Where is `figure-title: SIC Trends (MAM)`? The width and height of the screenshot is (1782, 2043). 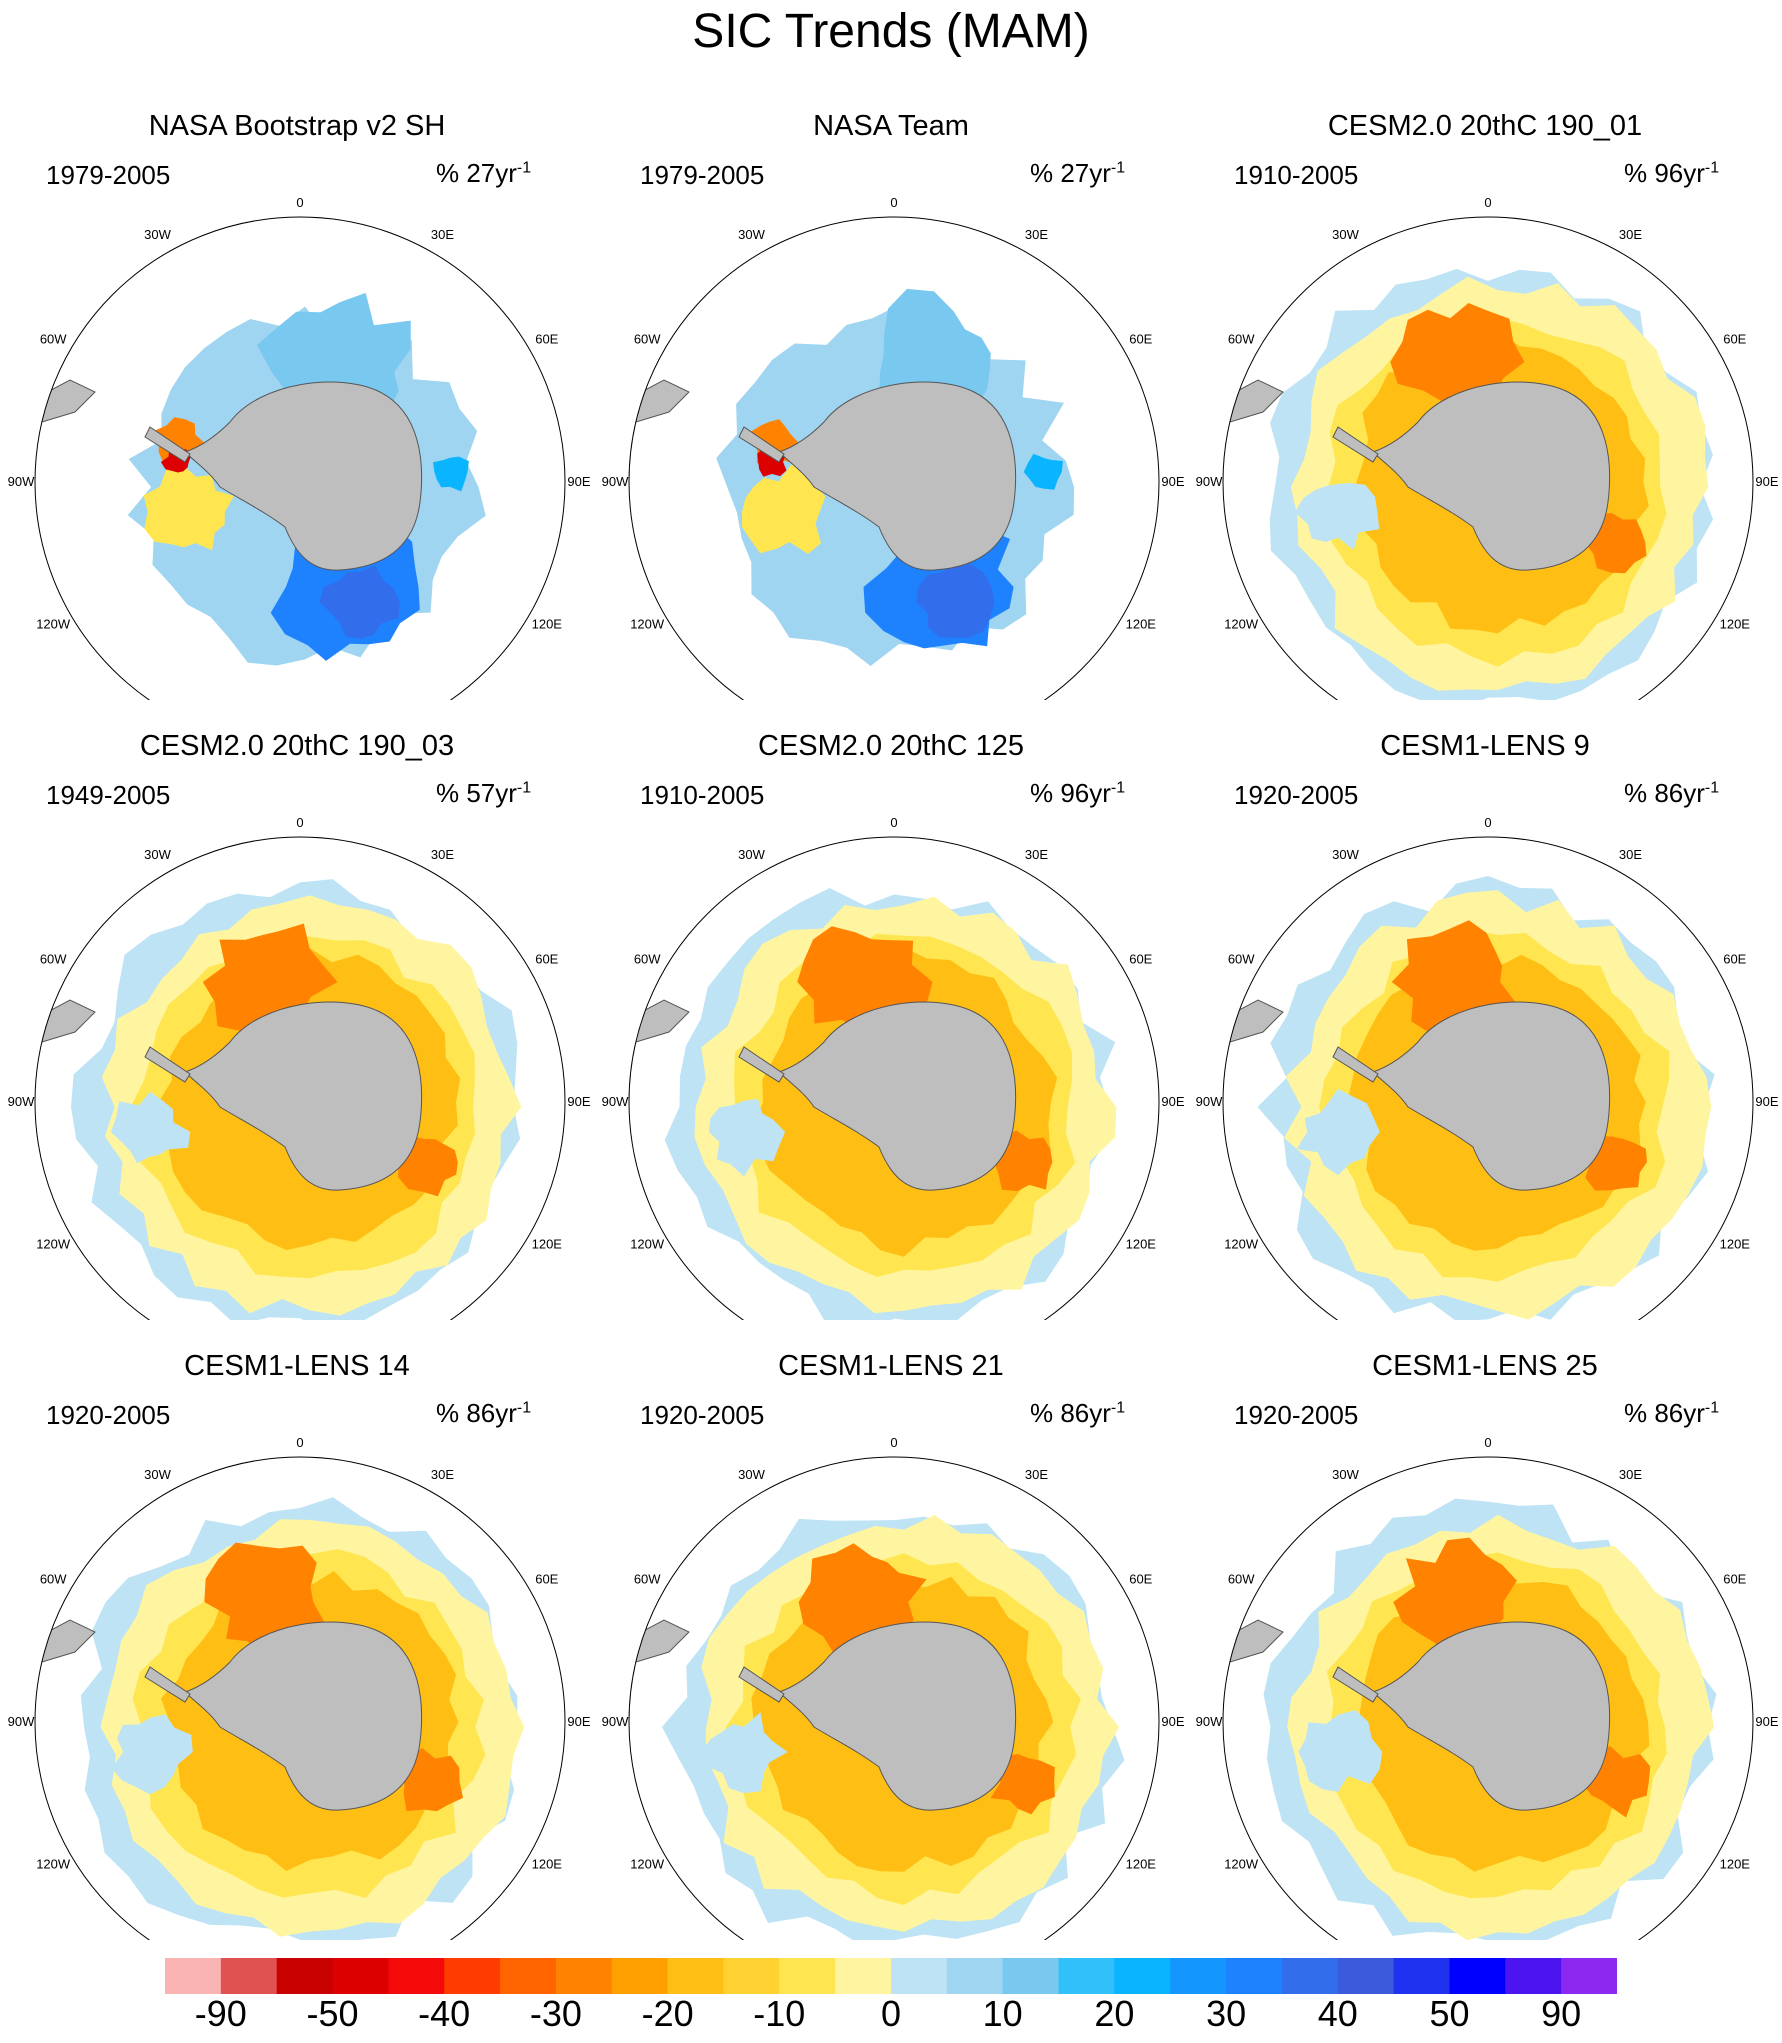
figure-title: SIC Trends (MAM) is located at coordinates (891, 31).